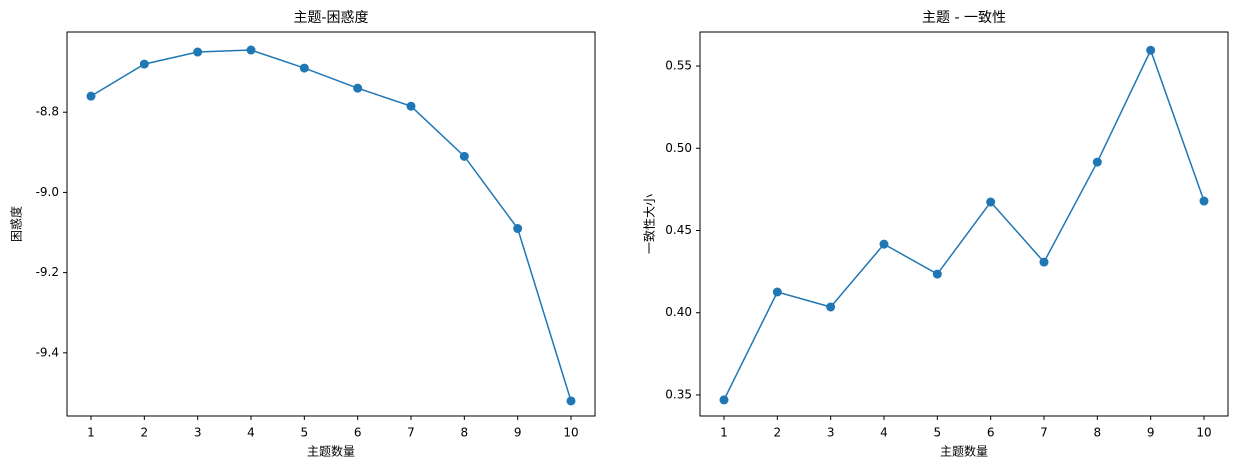 Image resolution: width=1238 pixels, height=471 pixels. Describe the element at coordinates (678, 394) in the screenshot. I see `y-tick-label: 0.35` at that location.